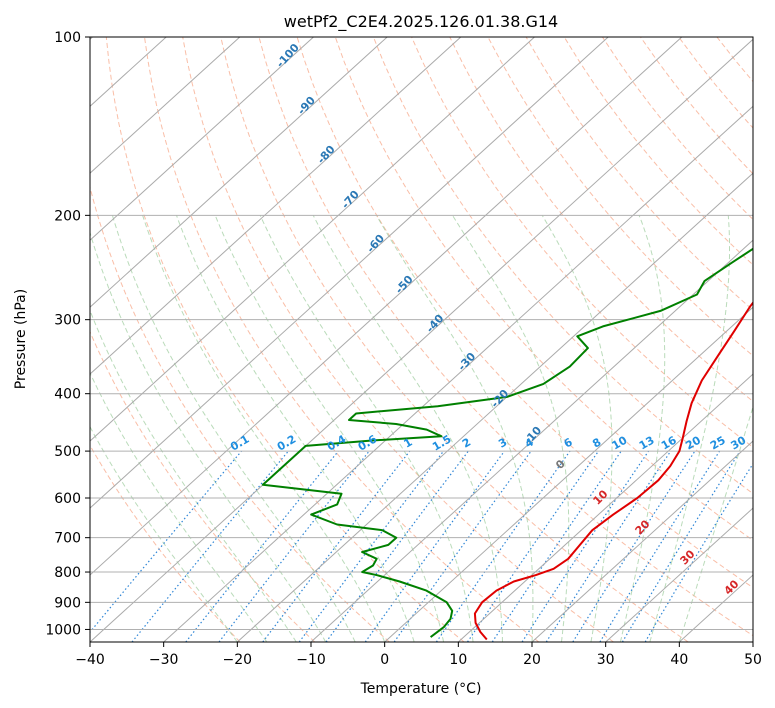 The image size is (775, 708). Describe the element at coordinates (418, 655) in the screenshot. I see `x-axis: −40 −30 −20 −10 0 10 20 30 40 50` at that location.